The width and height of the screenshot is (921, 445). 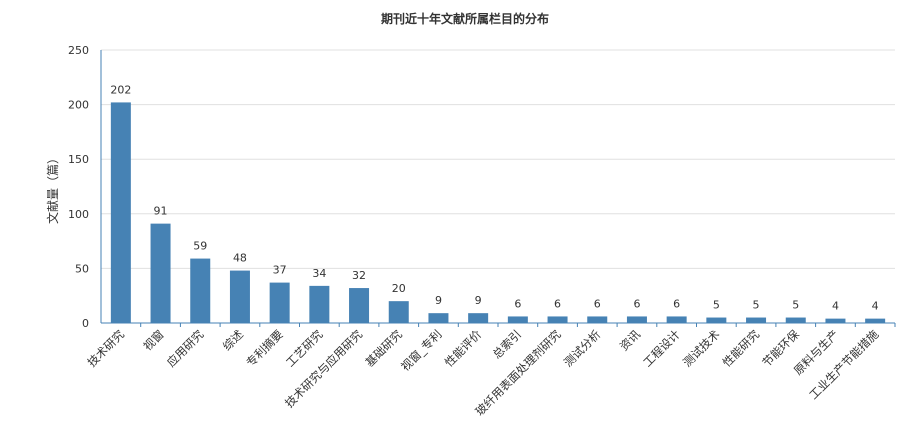 What do you see at coordinates (517, 303) in the screenshot?
I see `bar-value-label-10: 6` at bounding box center [517, 303].